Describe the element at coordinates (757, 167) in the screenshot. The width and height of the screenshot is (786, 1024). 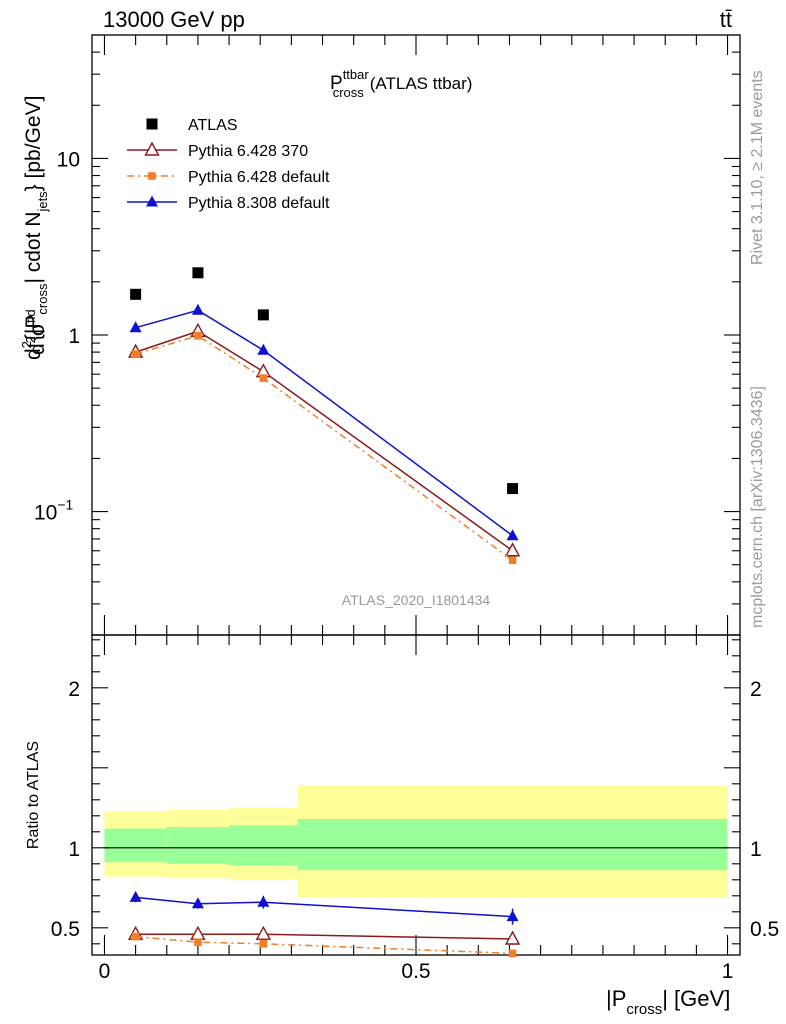
I see `rivet-note: Rivet 3.1.10, ≥ 2.1M events` at that location.